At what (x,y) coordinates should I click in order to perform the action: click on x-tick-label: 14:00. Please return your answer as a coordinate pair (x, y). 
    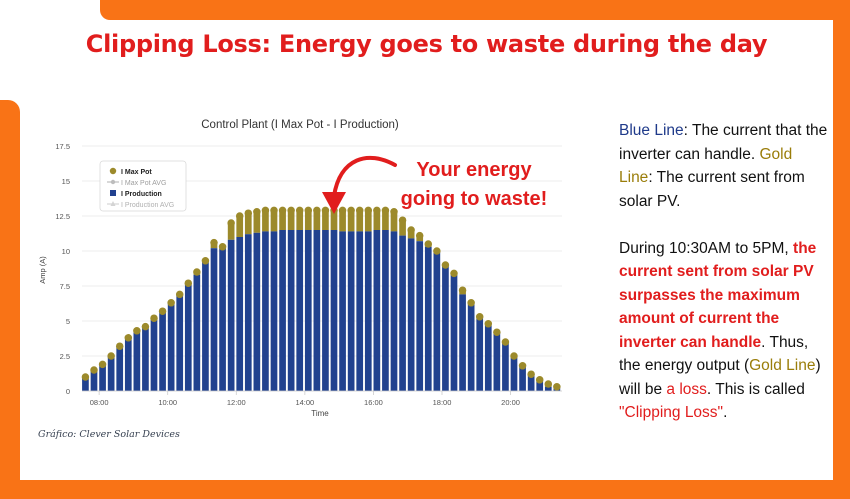
    Looking at the image, I should click on (304, 402).